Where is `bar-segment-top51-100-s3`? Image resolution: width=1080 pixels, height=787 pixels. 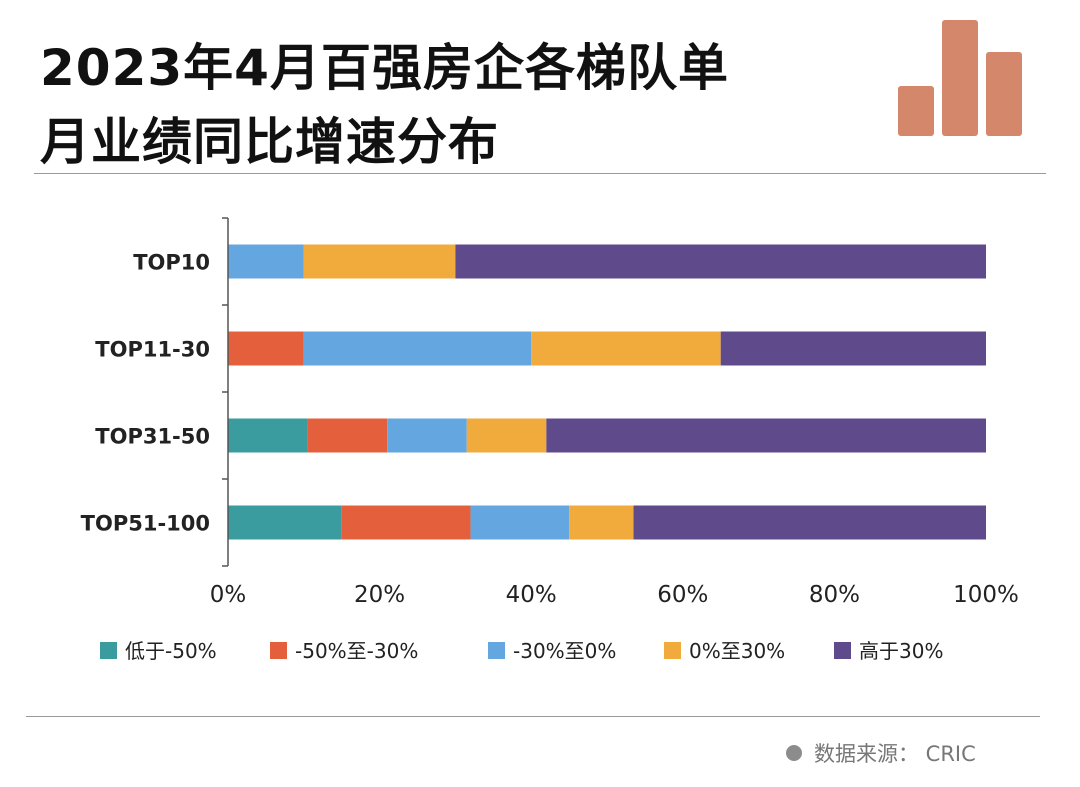 bar-segment-top51-100-s3 is located at coordinates (601, 522).